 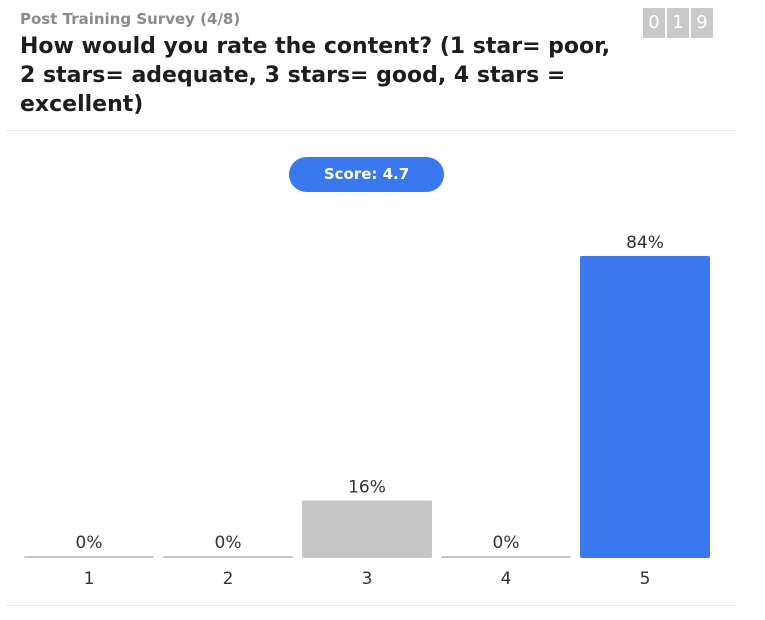 I want to click on response-counter: 0 1 9, so click(x=678, y=23).